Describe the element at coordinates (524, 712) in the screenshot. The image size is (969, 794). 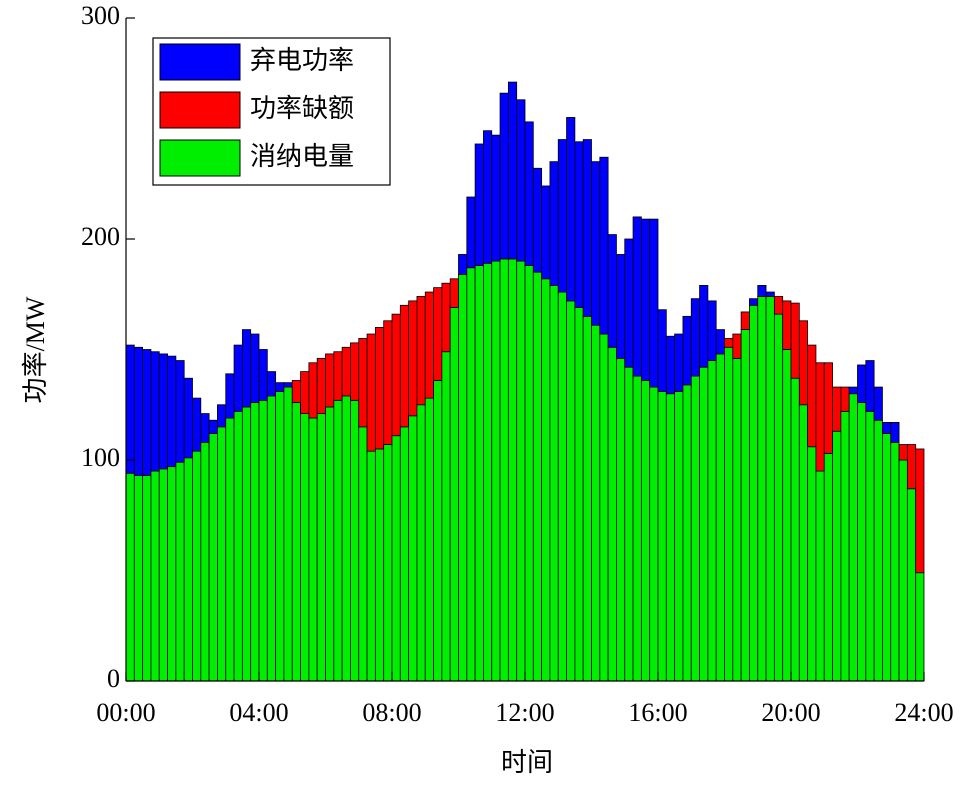
I see `x-tick-label: 12:00` at that location.